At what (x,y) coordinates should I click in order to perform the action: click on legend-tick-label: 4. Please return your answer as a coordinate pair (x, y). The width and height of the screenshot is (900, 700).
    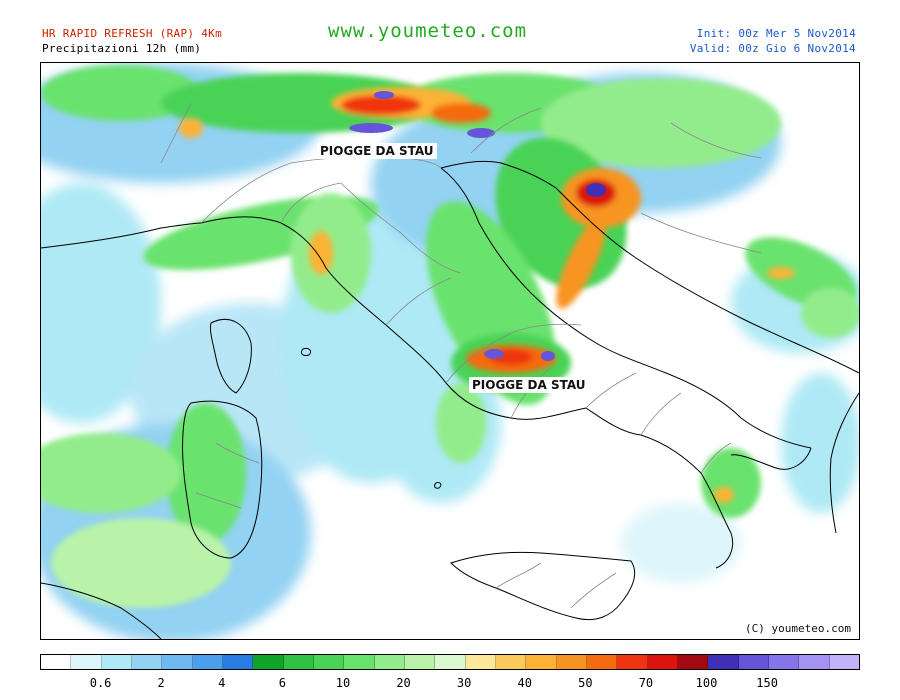
    Looking at the image, I should click on (222, 683).